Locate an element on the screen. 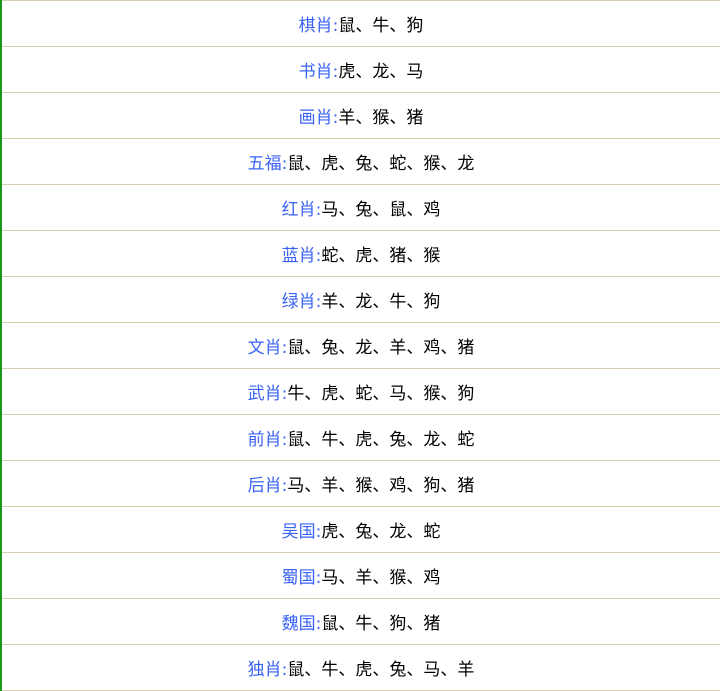 The height and width of the screenshot is (691, 720). row-label: 吴国: is located at coordinates (301, 532).